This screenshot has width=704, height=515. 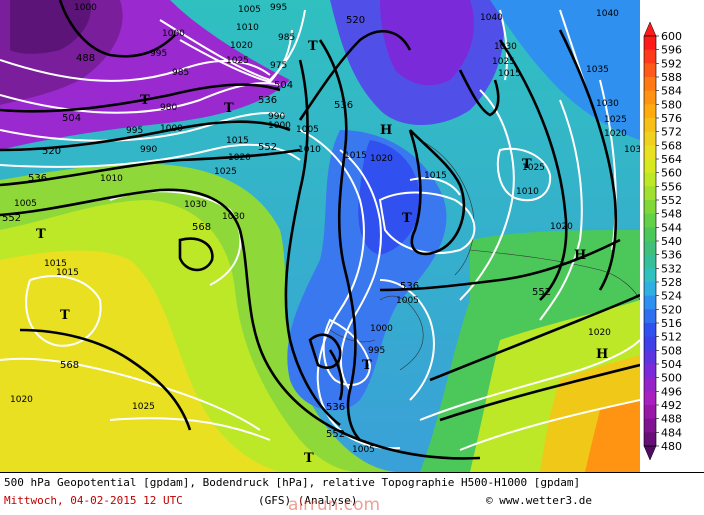 What do you see at coordinates (671, 296) in the screenshot?
I see `legend-value-label: 524` at bounding box center [671, 296].